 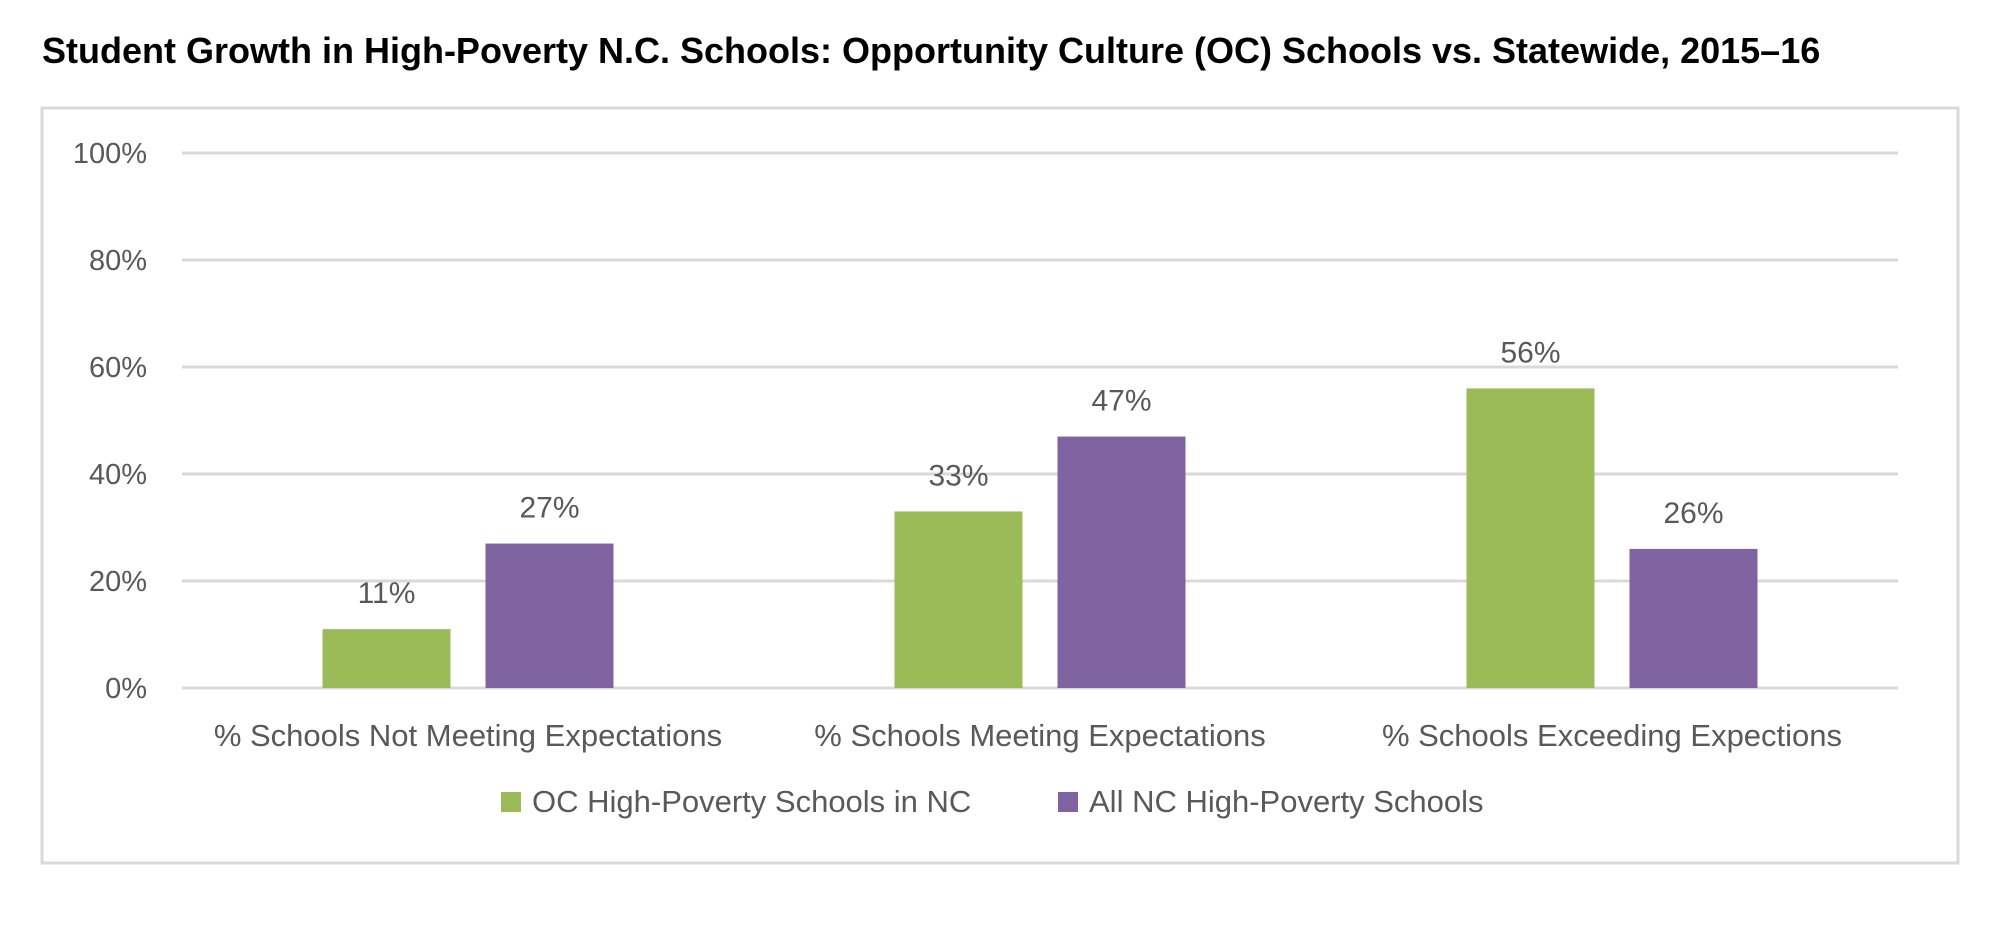 I want to click on bar-series0-cat2, so click(x=1530, y=538).